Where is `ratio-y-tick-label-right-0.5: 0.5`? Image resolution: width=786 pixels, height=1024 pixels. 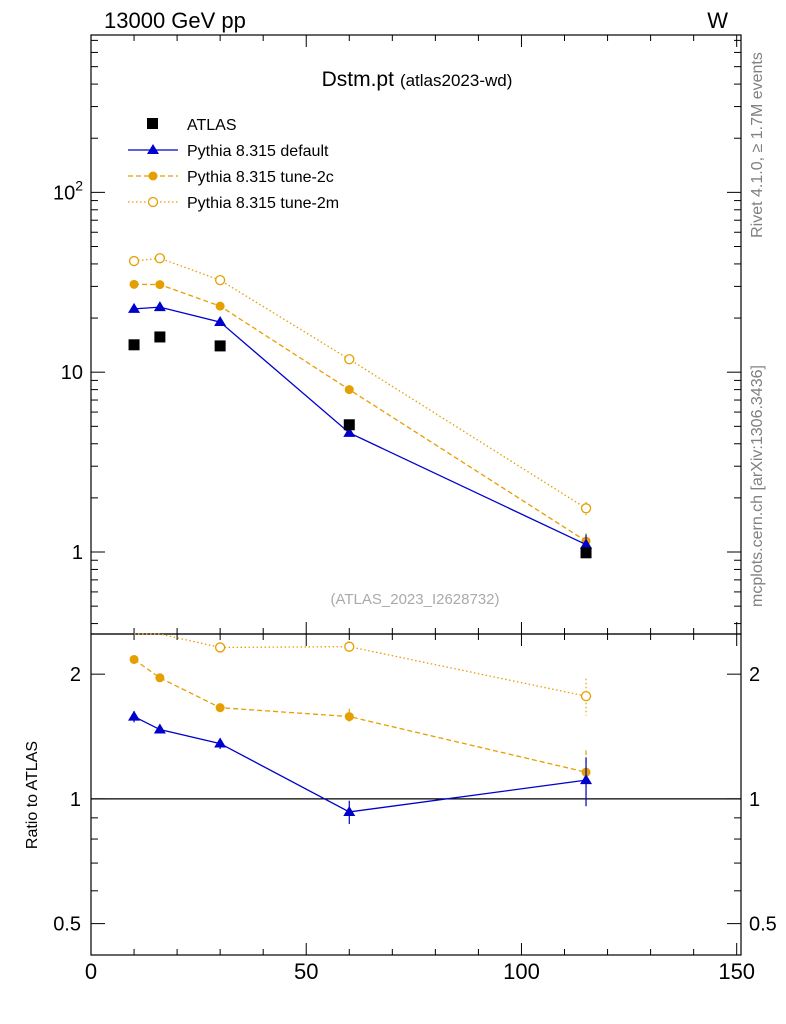
ratio-y-tick-label-right-0.5: 0.5 is located at coordinates (763, 925).